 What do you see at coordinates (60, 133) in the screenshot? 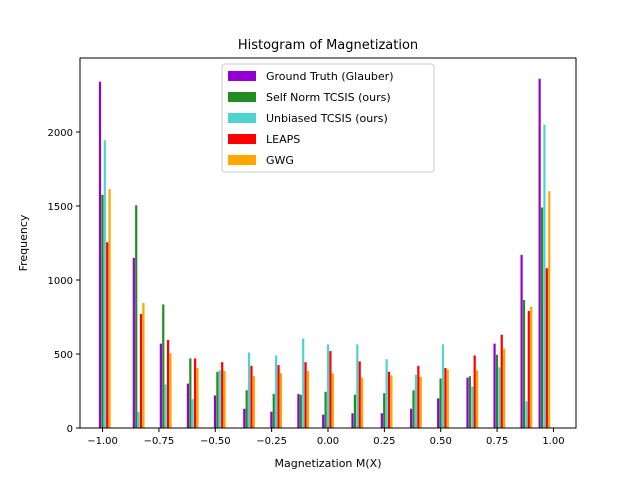
I see `y-tick-label: 2000` at bounding box center [60, 133].